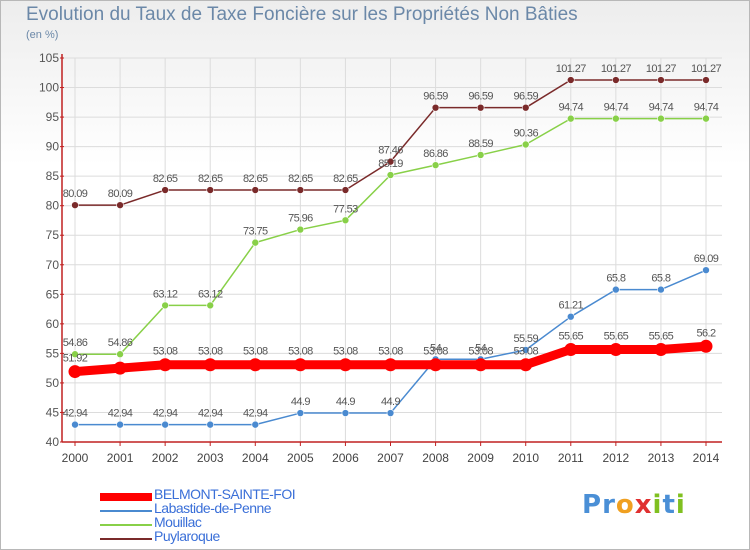  I want to click on data-label-labastide-de-penne: 61.21, so click(571, 306).